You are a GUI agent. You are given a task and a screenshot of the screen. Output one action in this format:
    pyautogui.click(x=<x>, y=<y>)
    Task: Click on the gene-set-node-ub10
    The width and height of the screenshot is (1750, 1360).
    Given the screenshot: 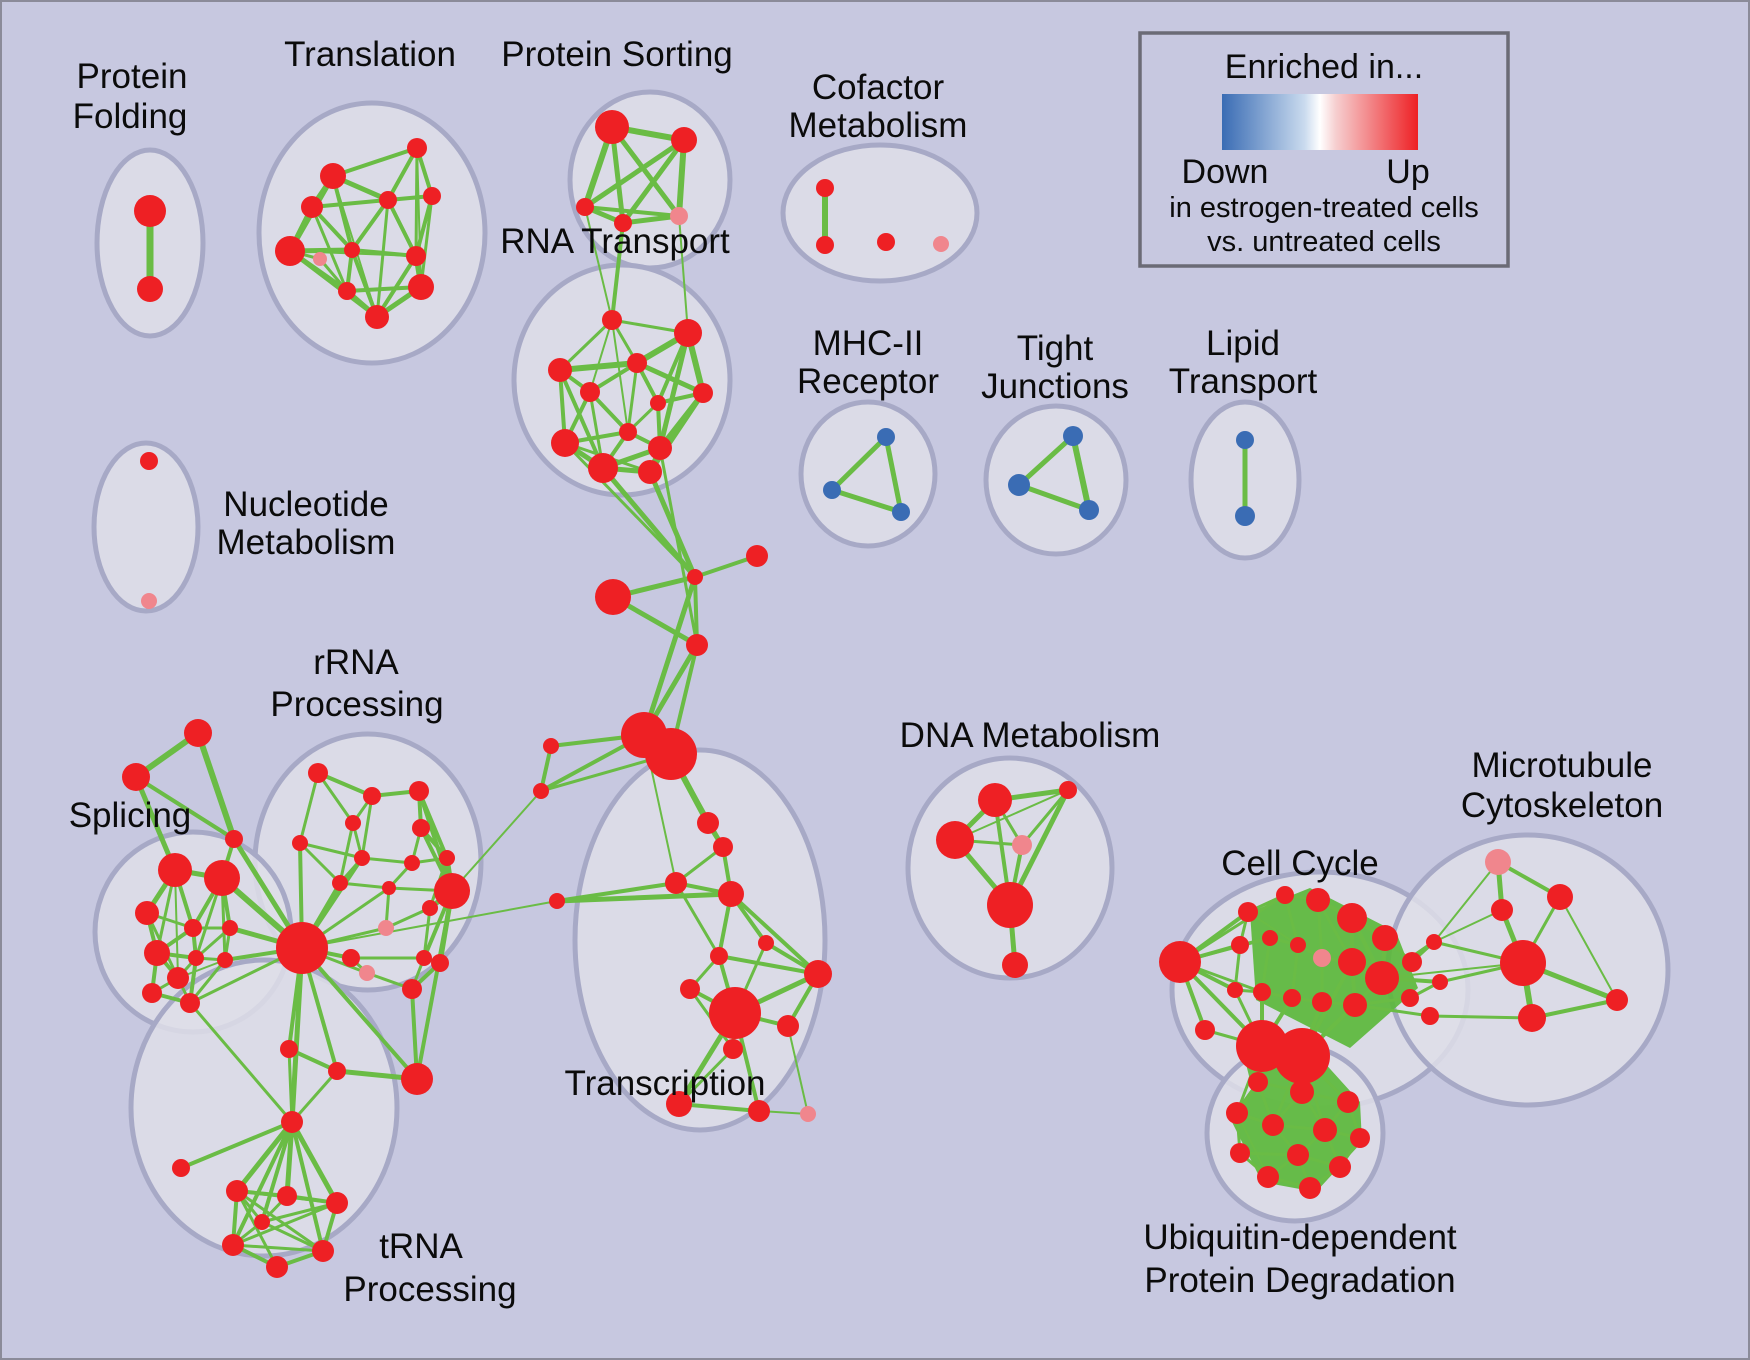 What is the action you would take?
    pyautogui.click(x=1340, y=1167)
    